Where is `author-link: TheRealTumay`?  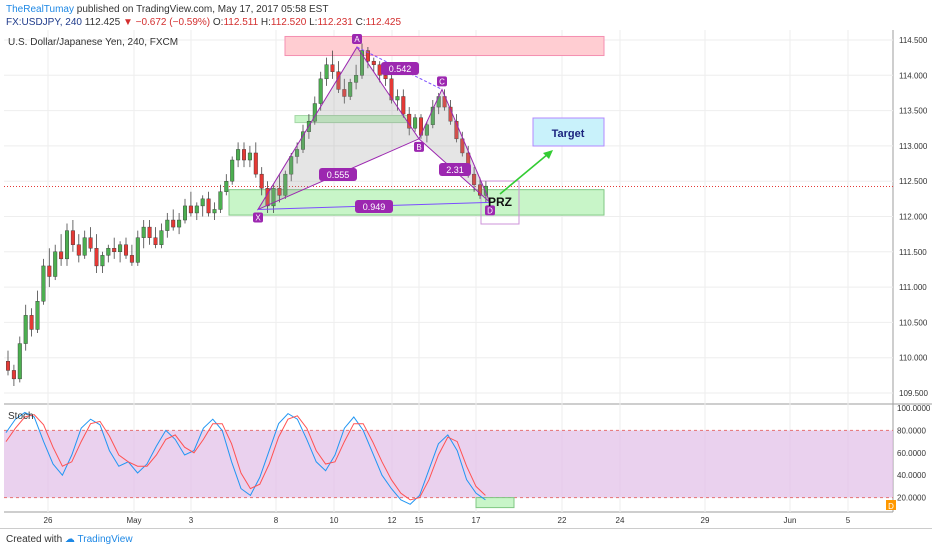 author-link: TheRealTumay is located at coordinates (40, 9).